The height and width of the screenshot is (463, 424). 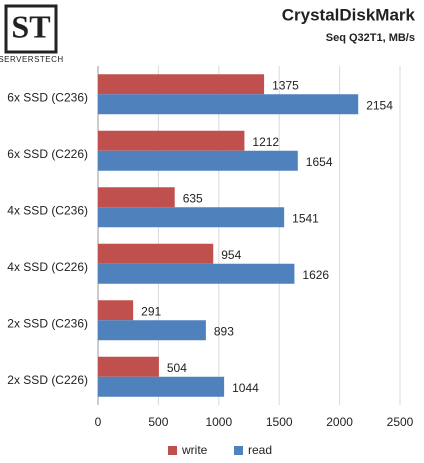 I want to click on value-label: 635, so click(x=193, y=198).